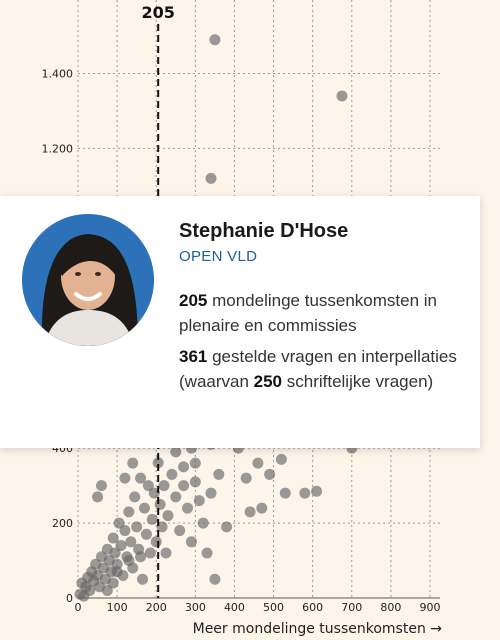  Describe the element at coordinates (117, 607) in the screenshot. I see `x-tick-label: 100` at that location.